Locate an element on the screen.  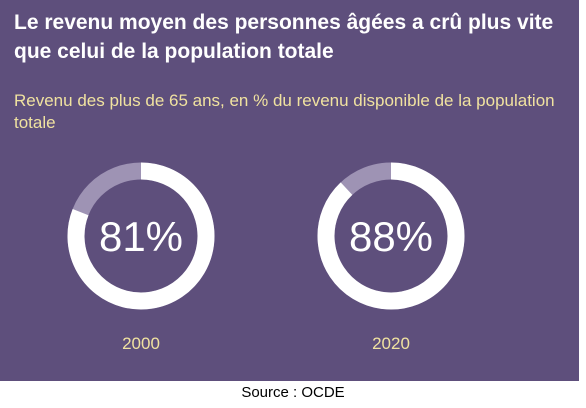
donut-2020: 88% 2020 is located at coordinates (391, 257).